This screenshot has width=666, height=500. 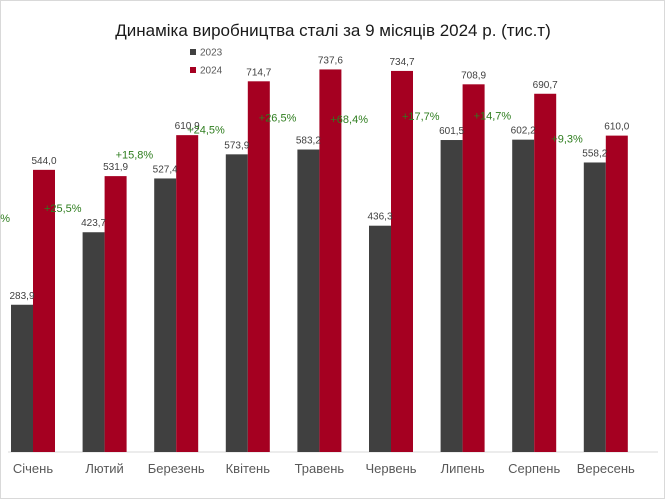 What do you see at coordinates (236, 145) in the screenshot?
I see `value-label-2023-month-4: 573,9` at bounding box center [236, 145].